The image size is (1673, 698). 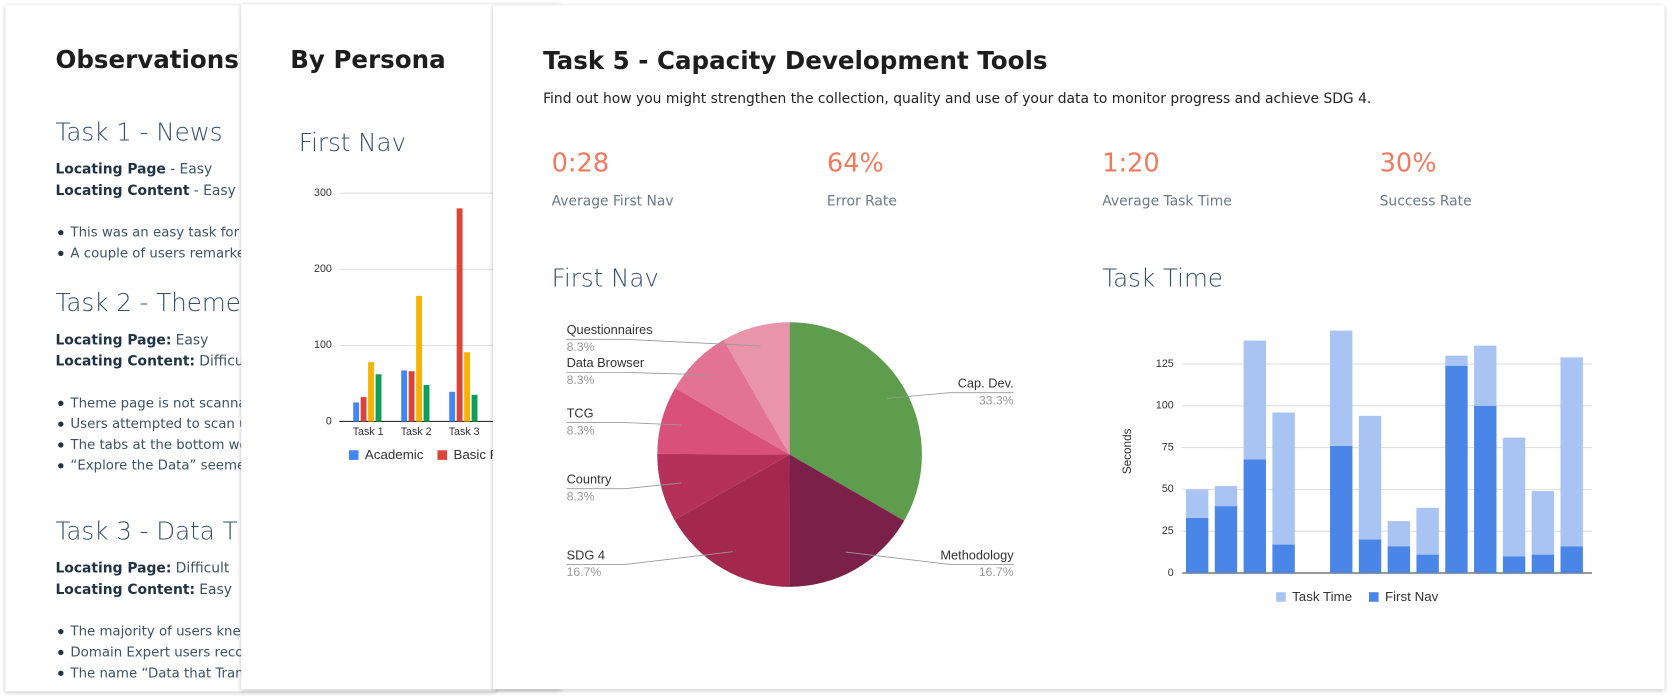 I want to click on legend-label: First Nav, so click(x=1412, y=596).